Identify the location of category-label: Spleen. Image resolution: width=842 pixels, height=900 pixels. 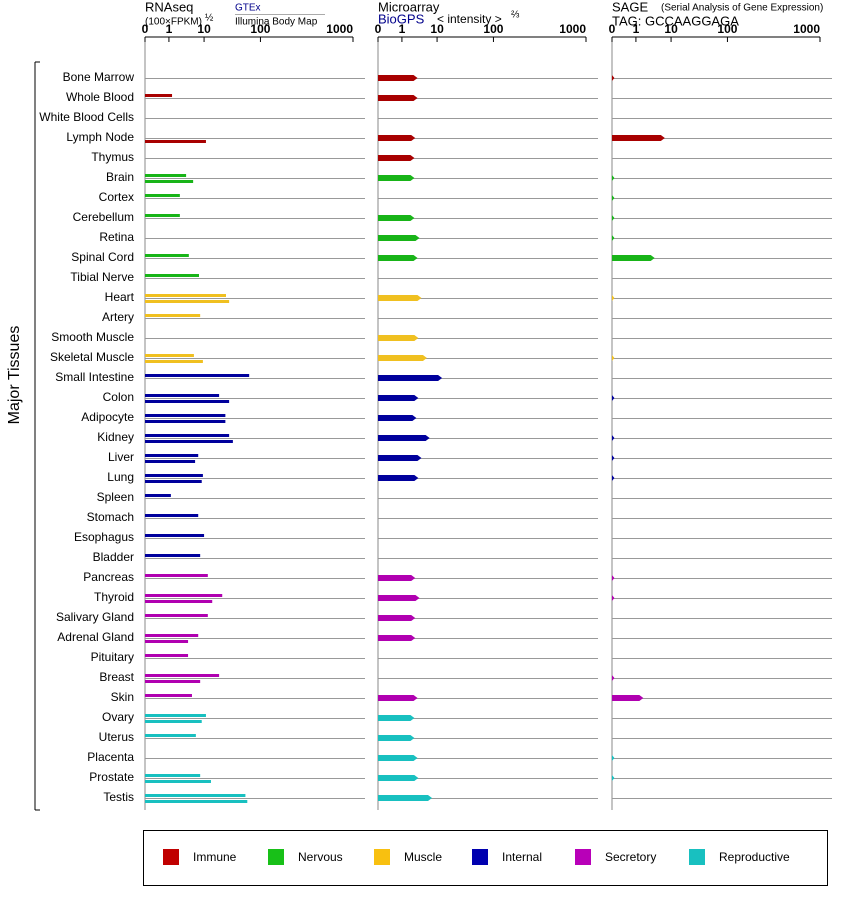
(115, 497).